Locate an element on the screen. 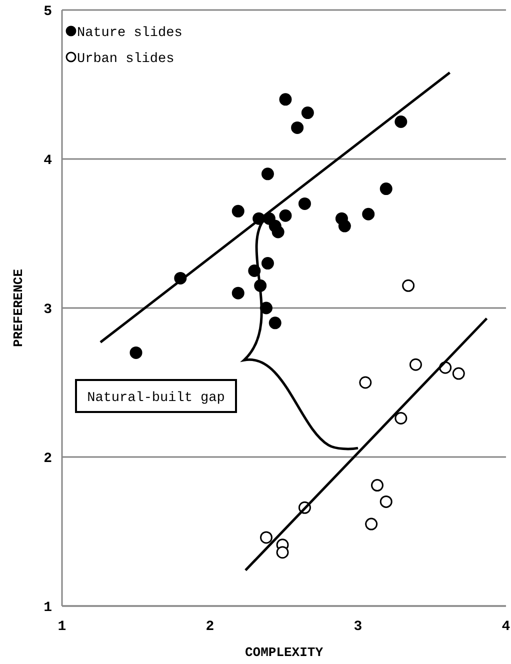 Image resolution: width=511 pixels, height=664 pixels. y-tick-label: 1 is located at coordinates (48, 608).